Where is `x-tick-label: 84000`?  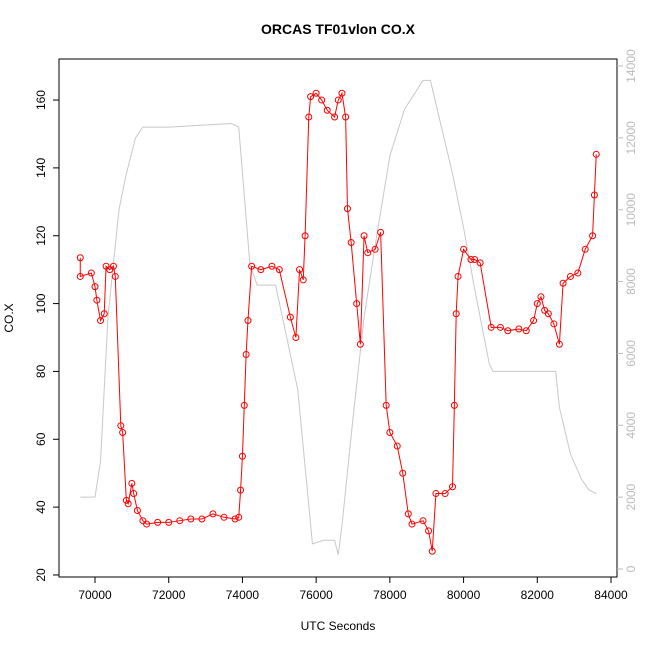 x-tick-label: 84000 is located at coordinates (611, 595).